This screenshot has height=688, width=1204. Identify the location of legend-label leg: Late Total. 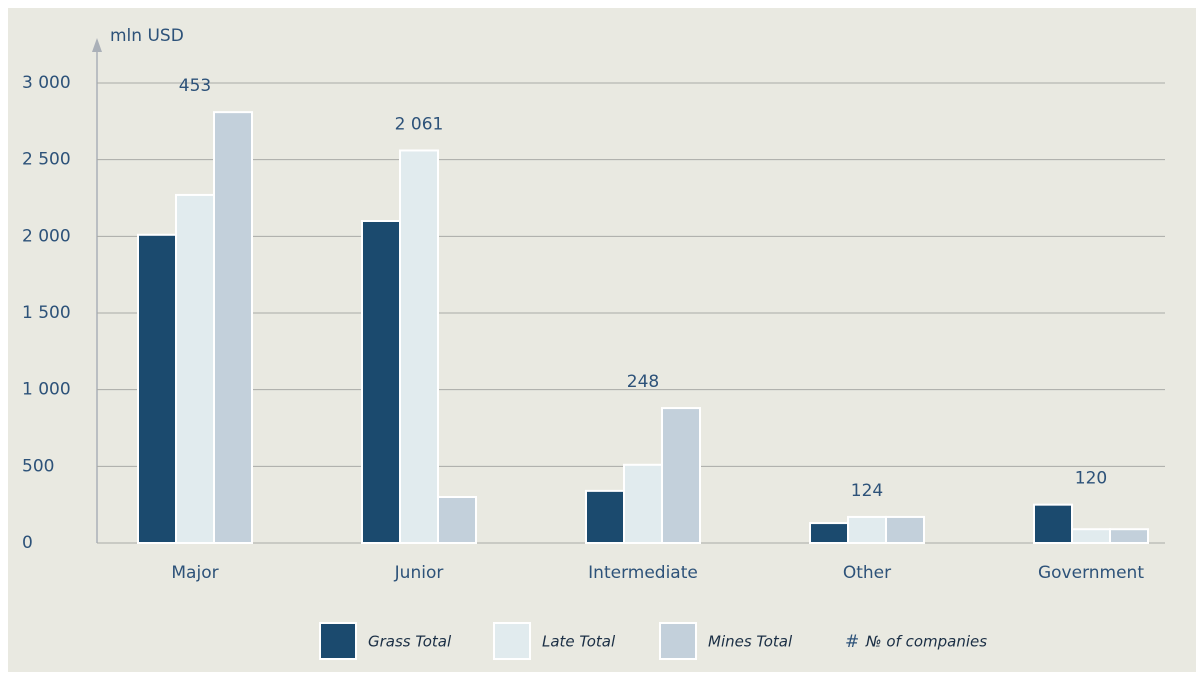
(579, 642).